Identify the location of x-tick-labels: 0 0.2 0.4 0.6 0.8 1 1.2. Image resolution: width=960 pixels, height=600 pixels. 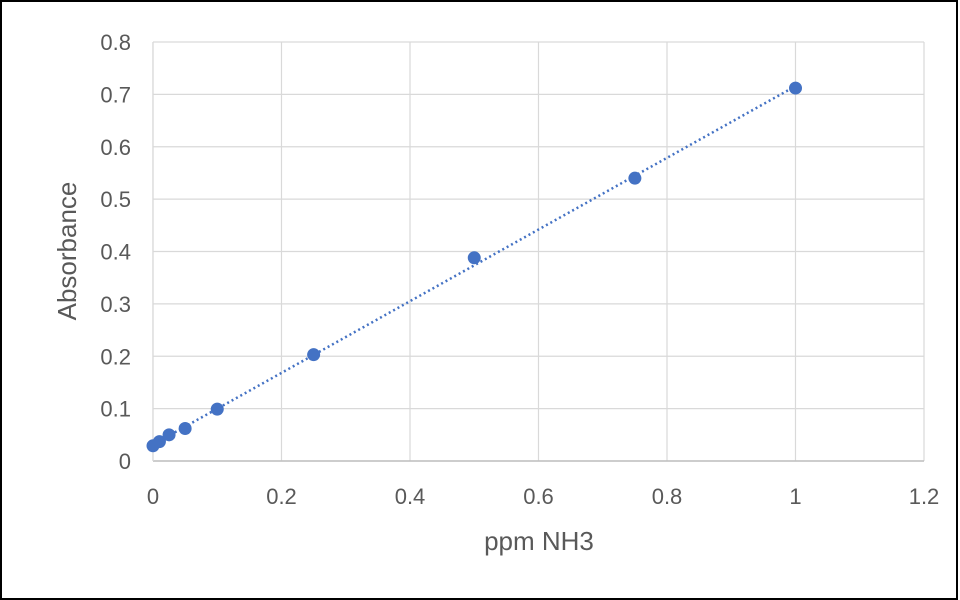
(543, 496).